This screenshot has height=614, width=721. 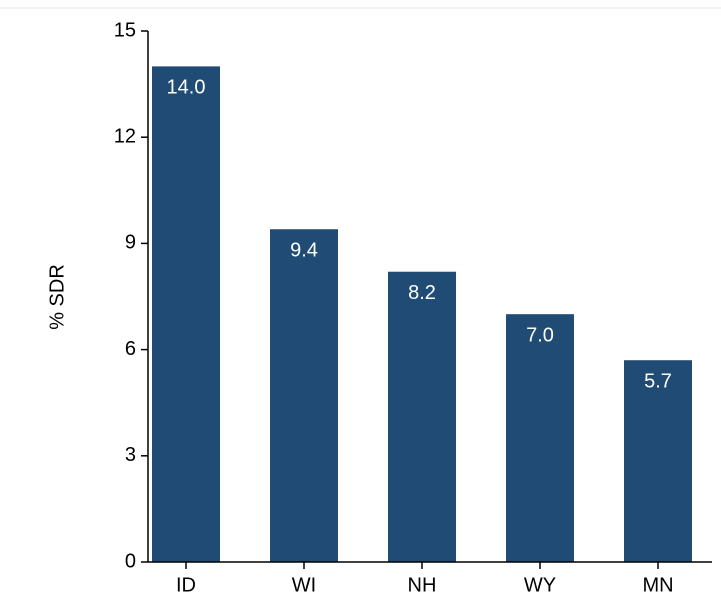 I want to click on y-tick-label: 9, so click(x=130, y=243).